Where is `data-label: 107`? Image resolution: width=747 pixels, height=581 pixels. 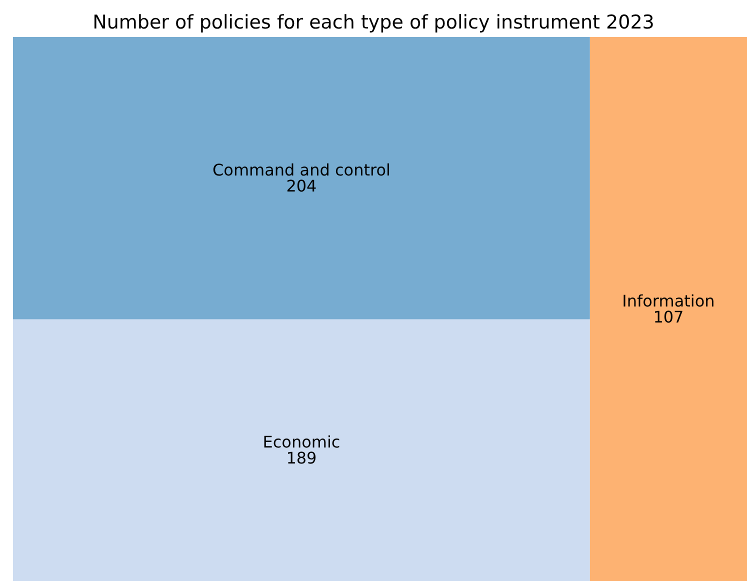 data-label: 107 is located at coordinates (668, 317).